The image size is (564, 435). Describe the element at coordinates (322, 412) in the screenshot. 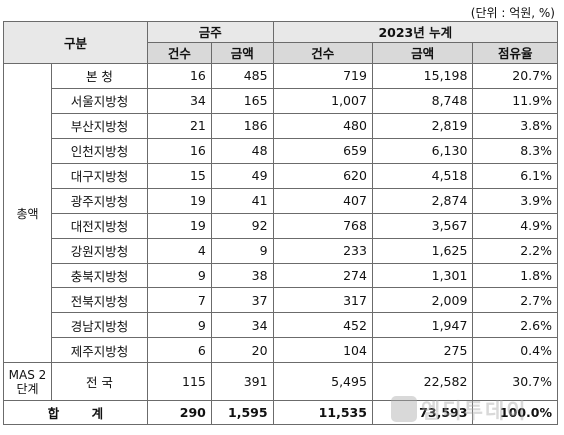

I see `total-ytd-count: 11,535` at that location.